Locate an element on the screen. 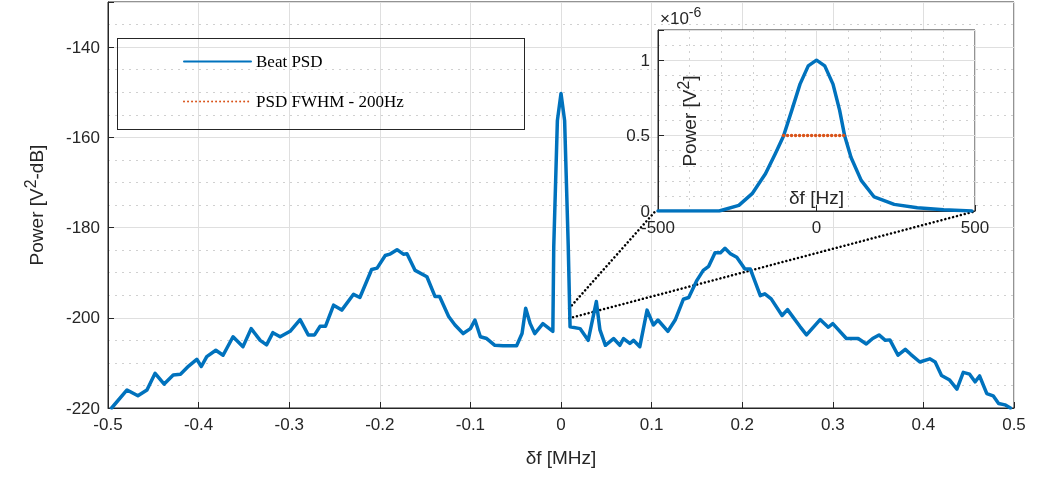  x-tick-label: -0.1 is located at coordinates (470, 424).